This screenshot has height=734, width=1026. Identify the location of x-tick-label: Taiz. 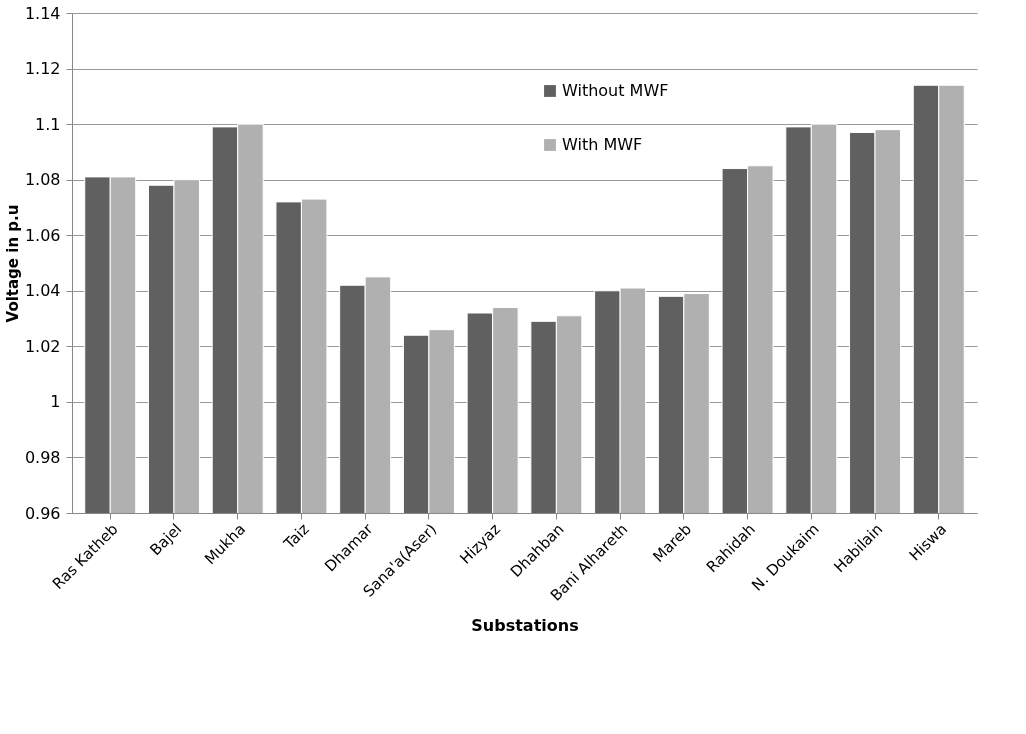
(296, 537).